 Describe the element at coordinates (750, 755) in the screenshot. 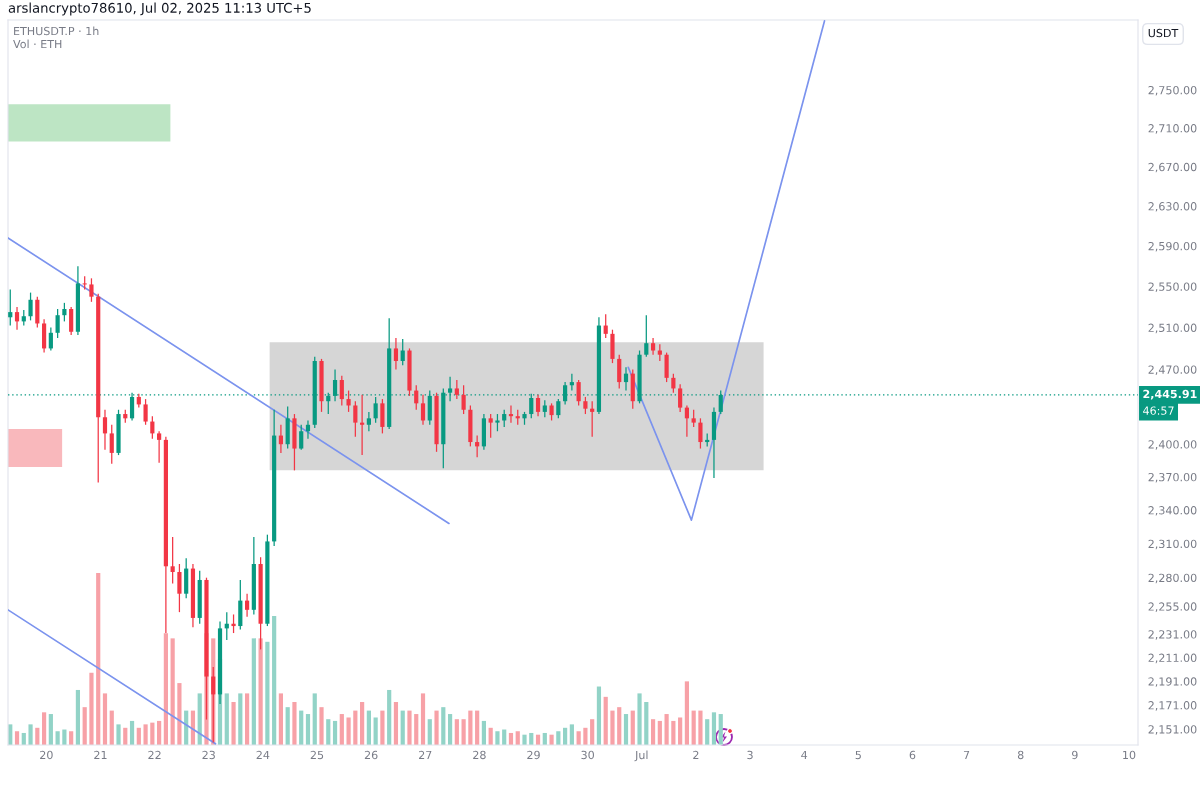

I see `x-tick-label: 3` at that location.